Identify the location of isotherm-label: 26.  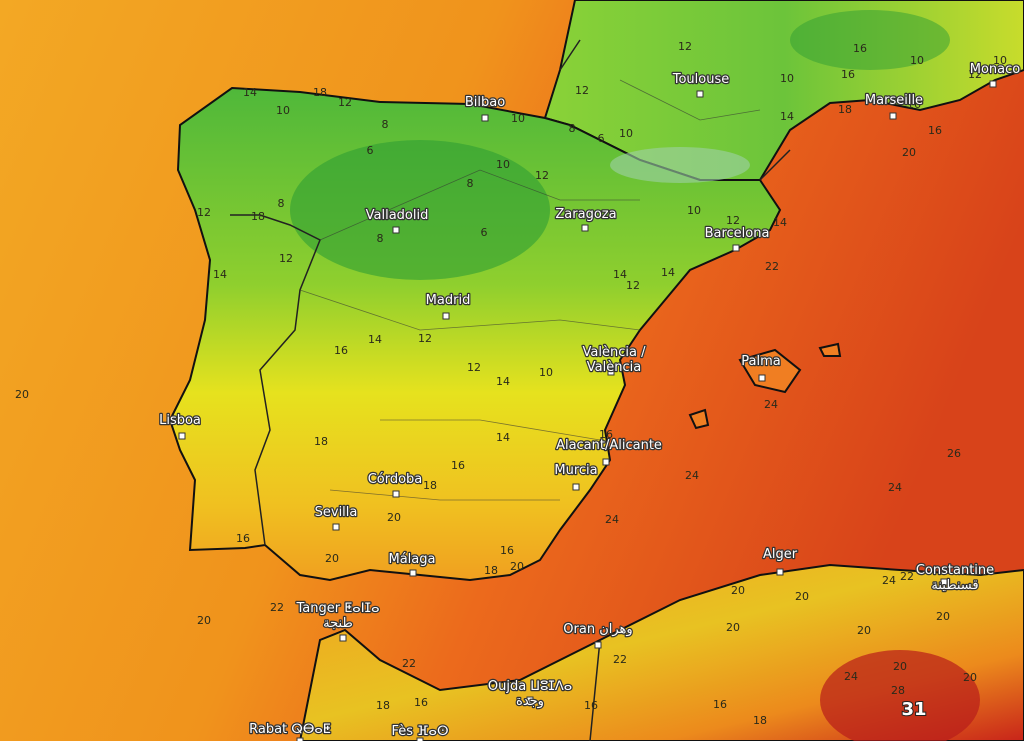
(954, 453).